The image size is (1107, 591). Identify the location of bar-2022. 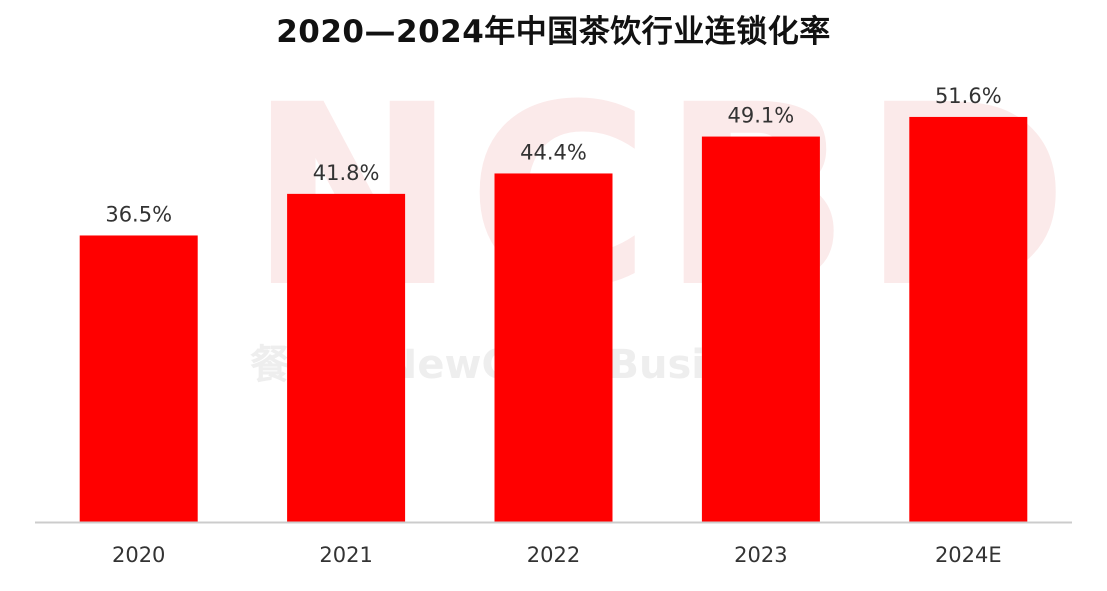
(553, 347).